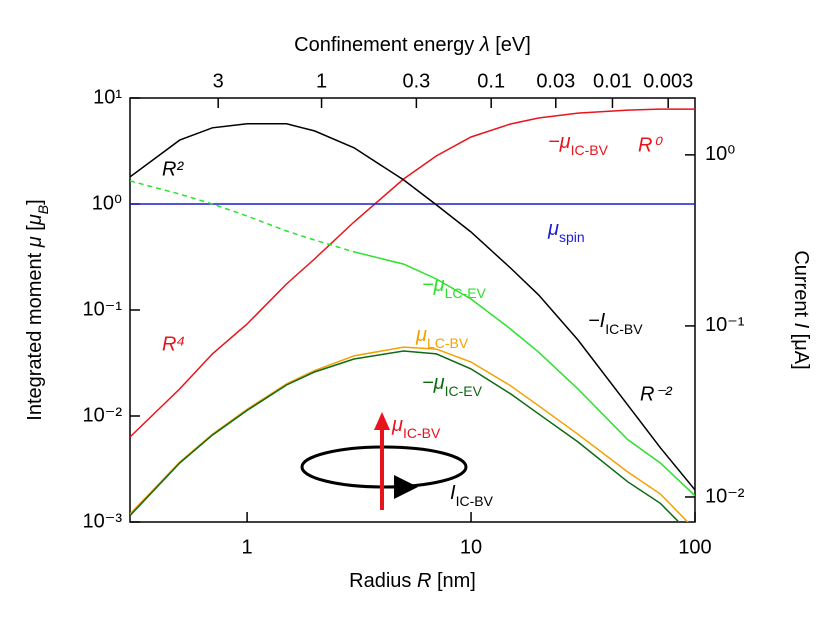 This screenshot has width=829, height=643. I want to click on x2-tick-label: 0.3, so click(416, 81).